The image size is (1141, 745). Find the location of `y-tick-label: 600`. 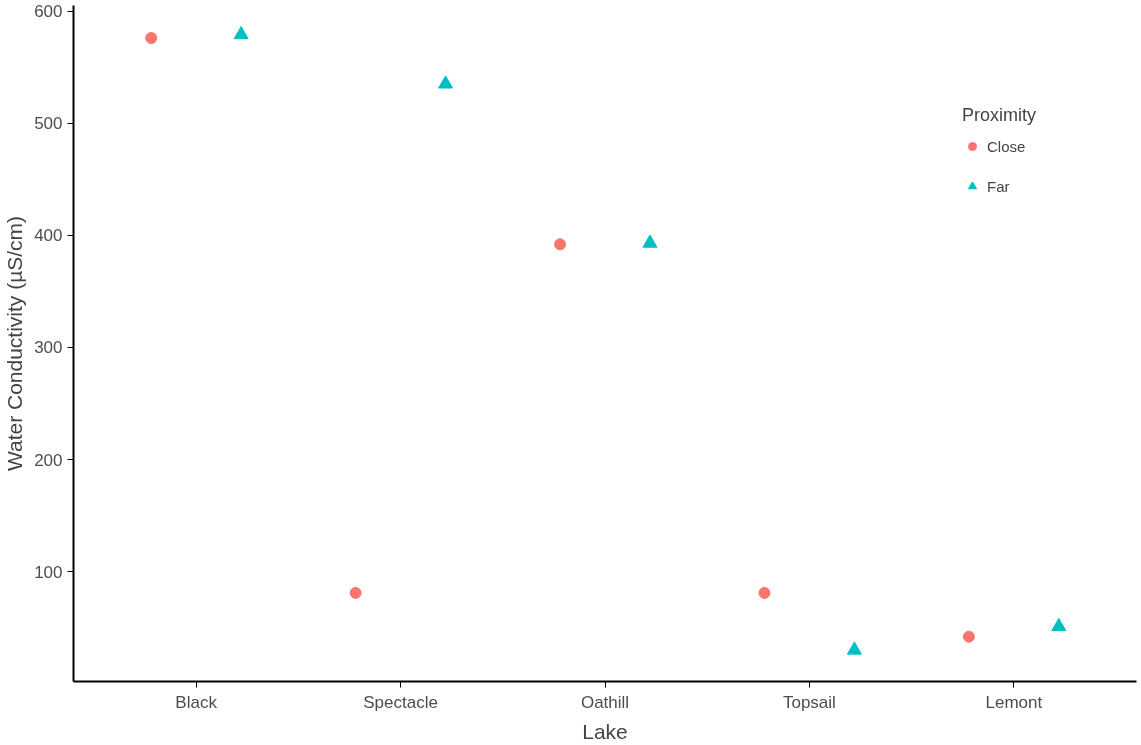

y-tick-label: 600 is located at coordinates (48, 12).